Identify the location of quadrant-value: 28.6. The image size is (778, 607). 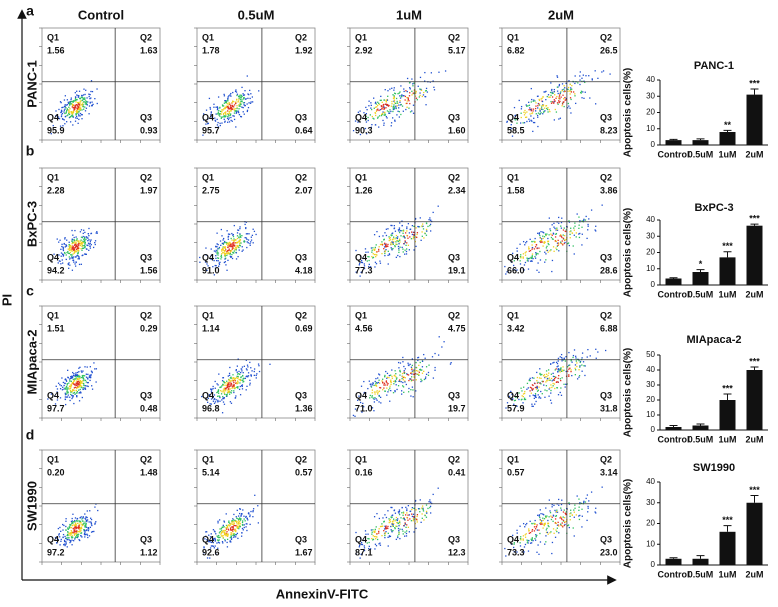
(609, 270).